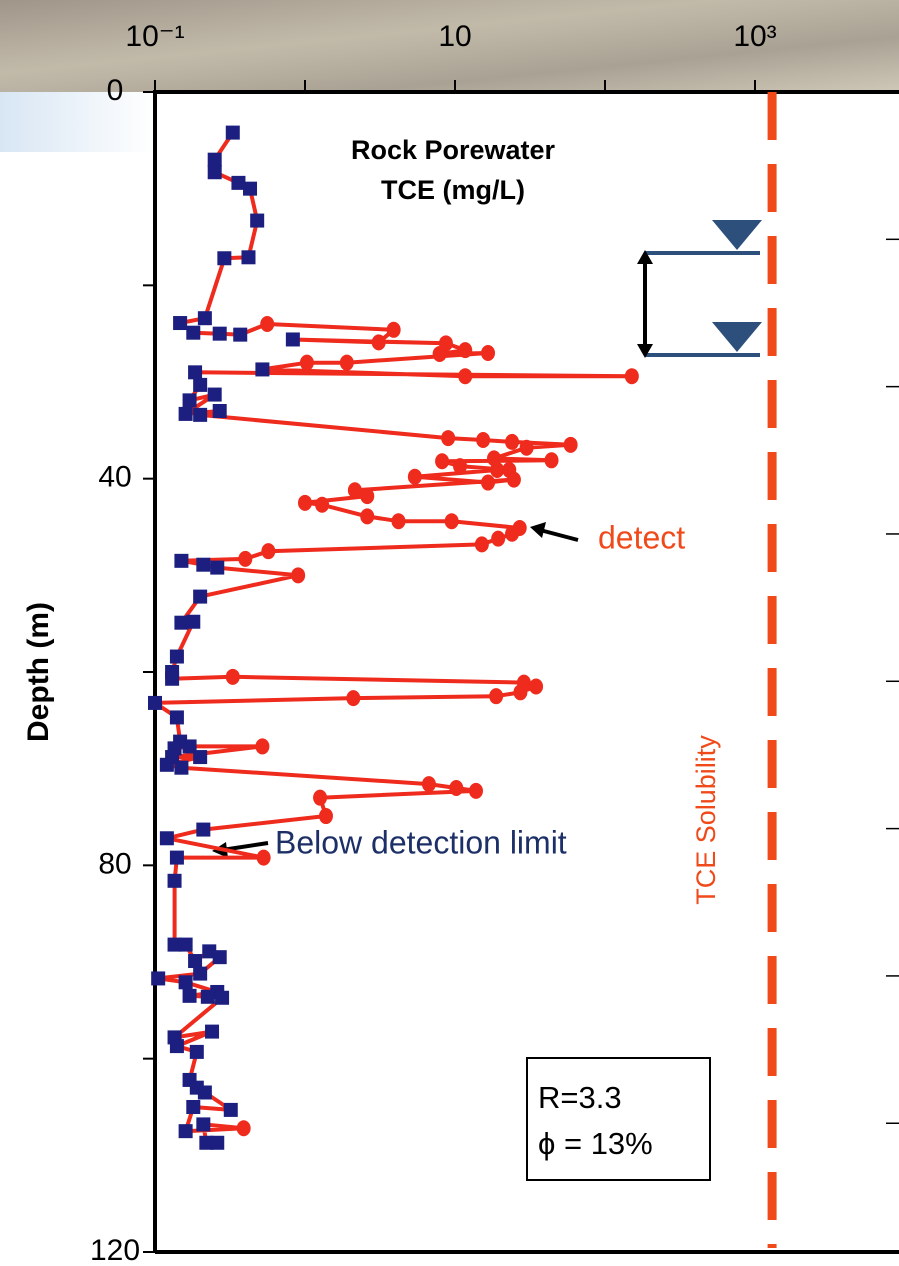 This screenshot has width=899, height=1266. I want to click on y-tick-label: 80, so click(114, 863).